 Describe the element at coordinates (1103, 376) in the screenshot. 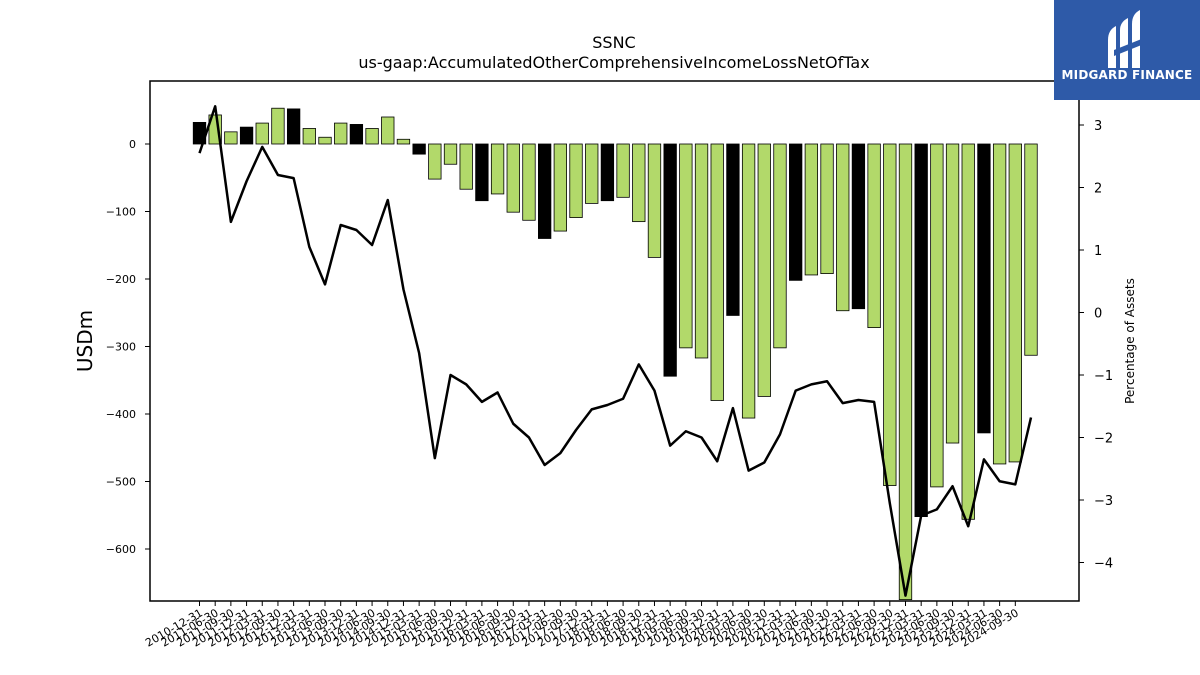

I see `y2-tick-label: −1` at that location.